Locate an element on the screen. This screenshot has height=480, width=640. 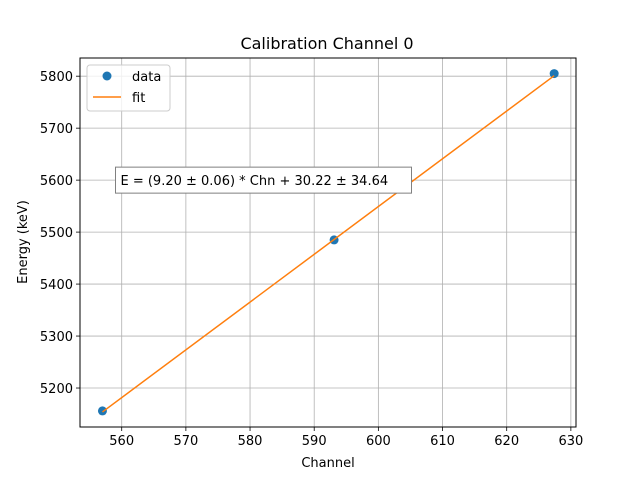
legend-marker-data is located at coordinates (107, 76).